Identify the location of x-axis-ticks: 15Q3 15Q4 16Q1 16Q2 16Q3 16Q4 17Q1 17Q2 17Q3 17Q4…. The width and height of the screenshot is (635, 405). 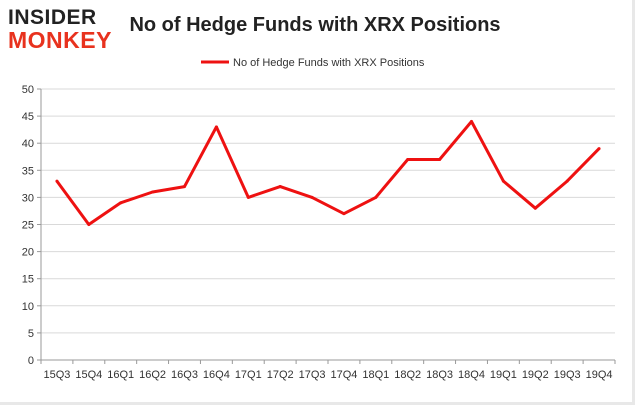
(328, 370).